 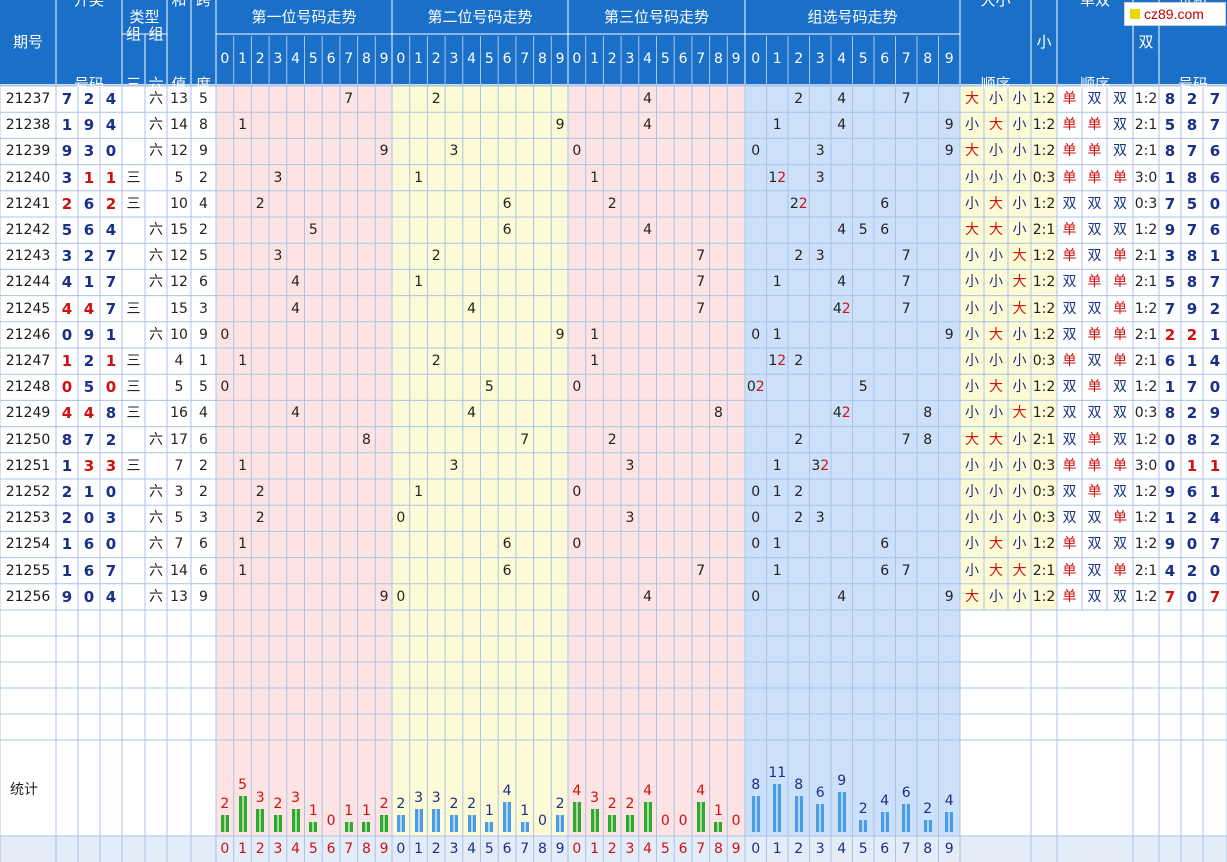 What do you see at coordinates (1146, 151) in the screenshot?
I see `odd-ratio: 2:1` at bounding box center [1146, 151].